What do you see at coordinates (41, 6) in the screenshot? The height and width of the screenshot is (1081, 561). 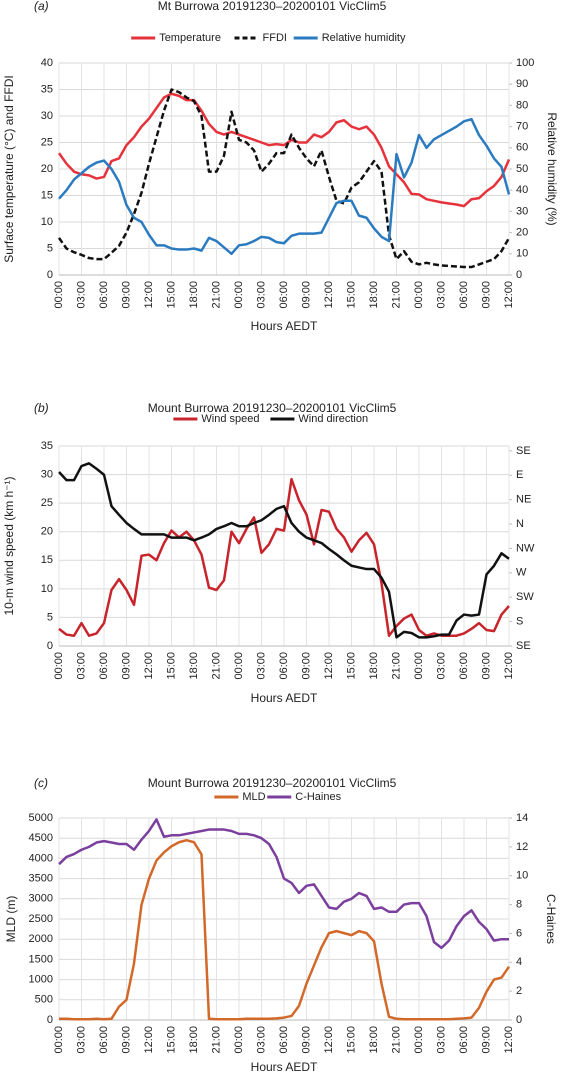 I see `panel-label: (a)` at bounding box center [41, 6].